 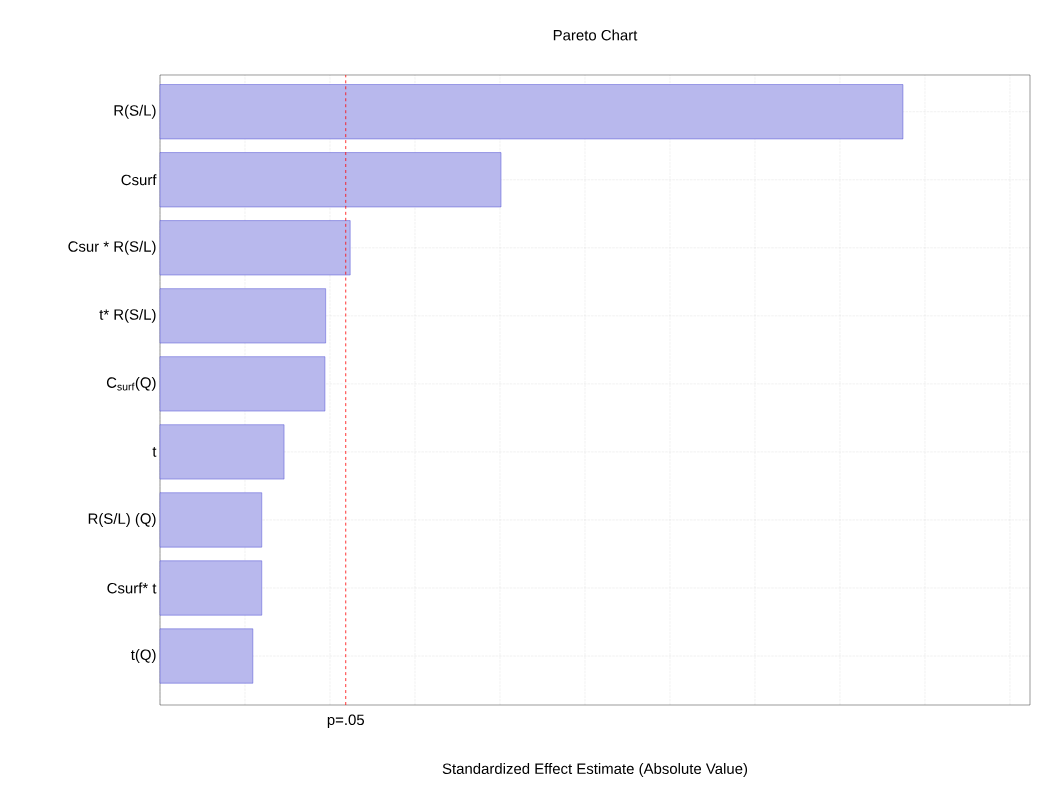 I want to click on y-tick-label: C$_{surf}$(Q), so click(x=131, y=383).